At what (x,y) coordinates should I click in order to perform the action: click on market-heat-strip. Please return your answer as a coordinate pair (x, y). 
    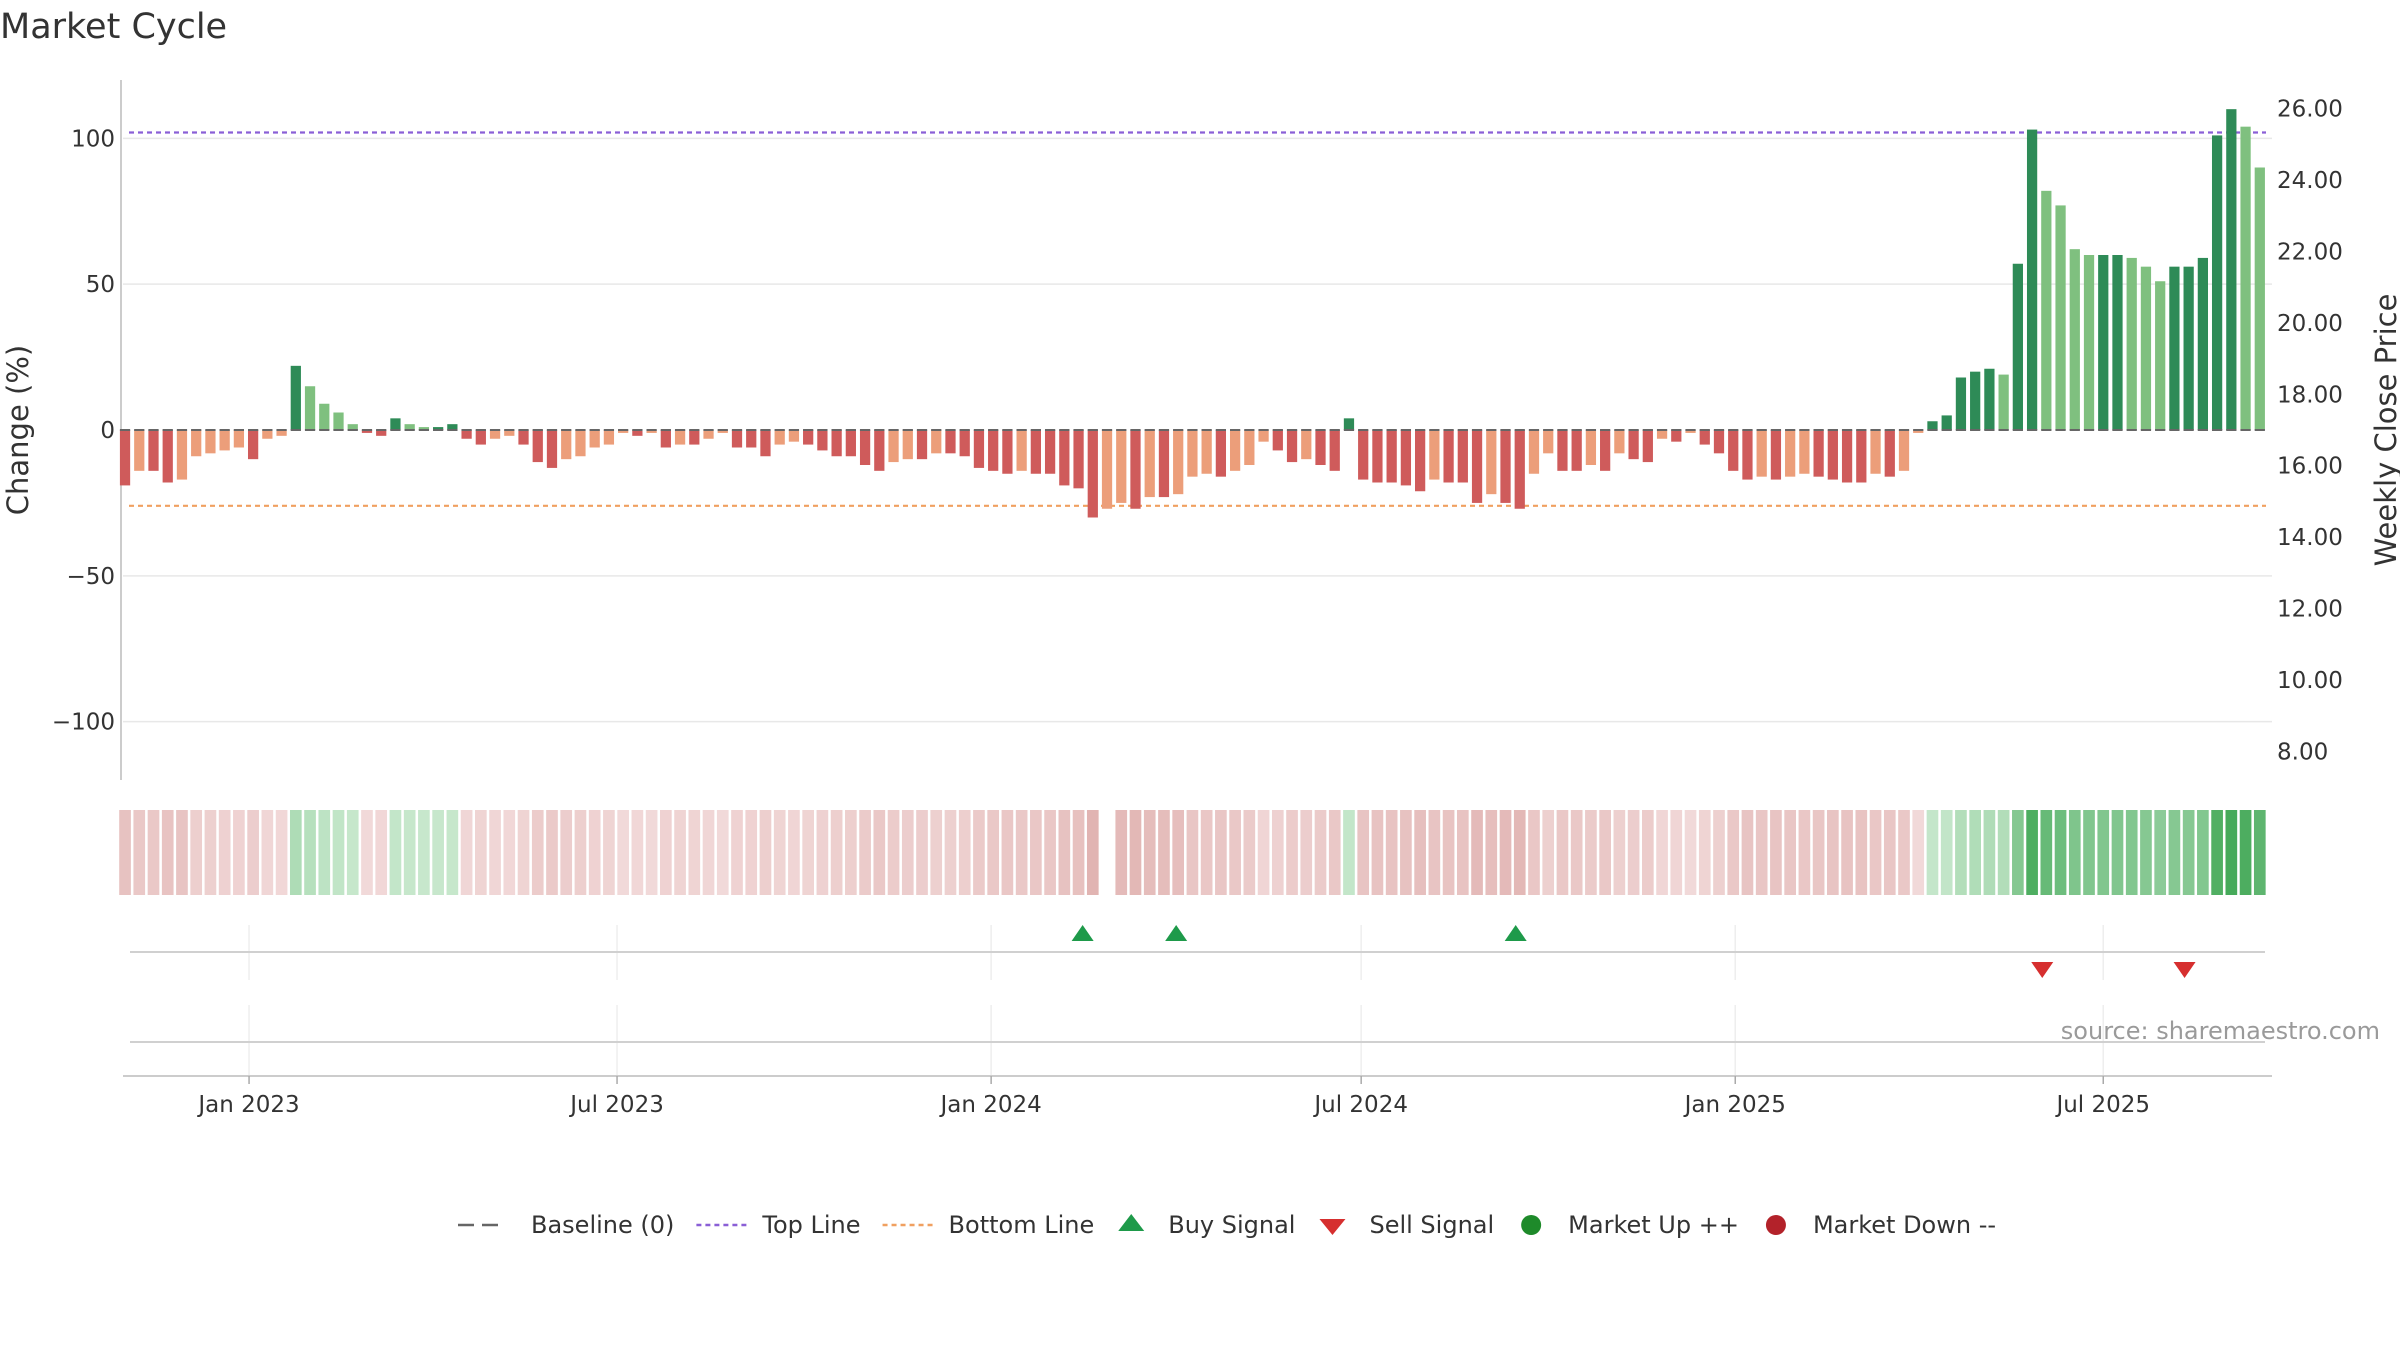
    Looking at the image, I should click on (1192, 852).